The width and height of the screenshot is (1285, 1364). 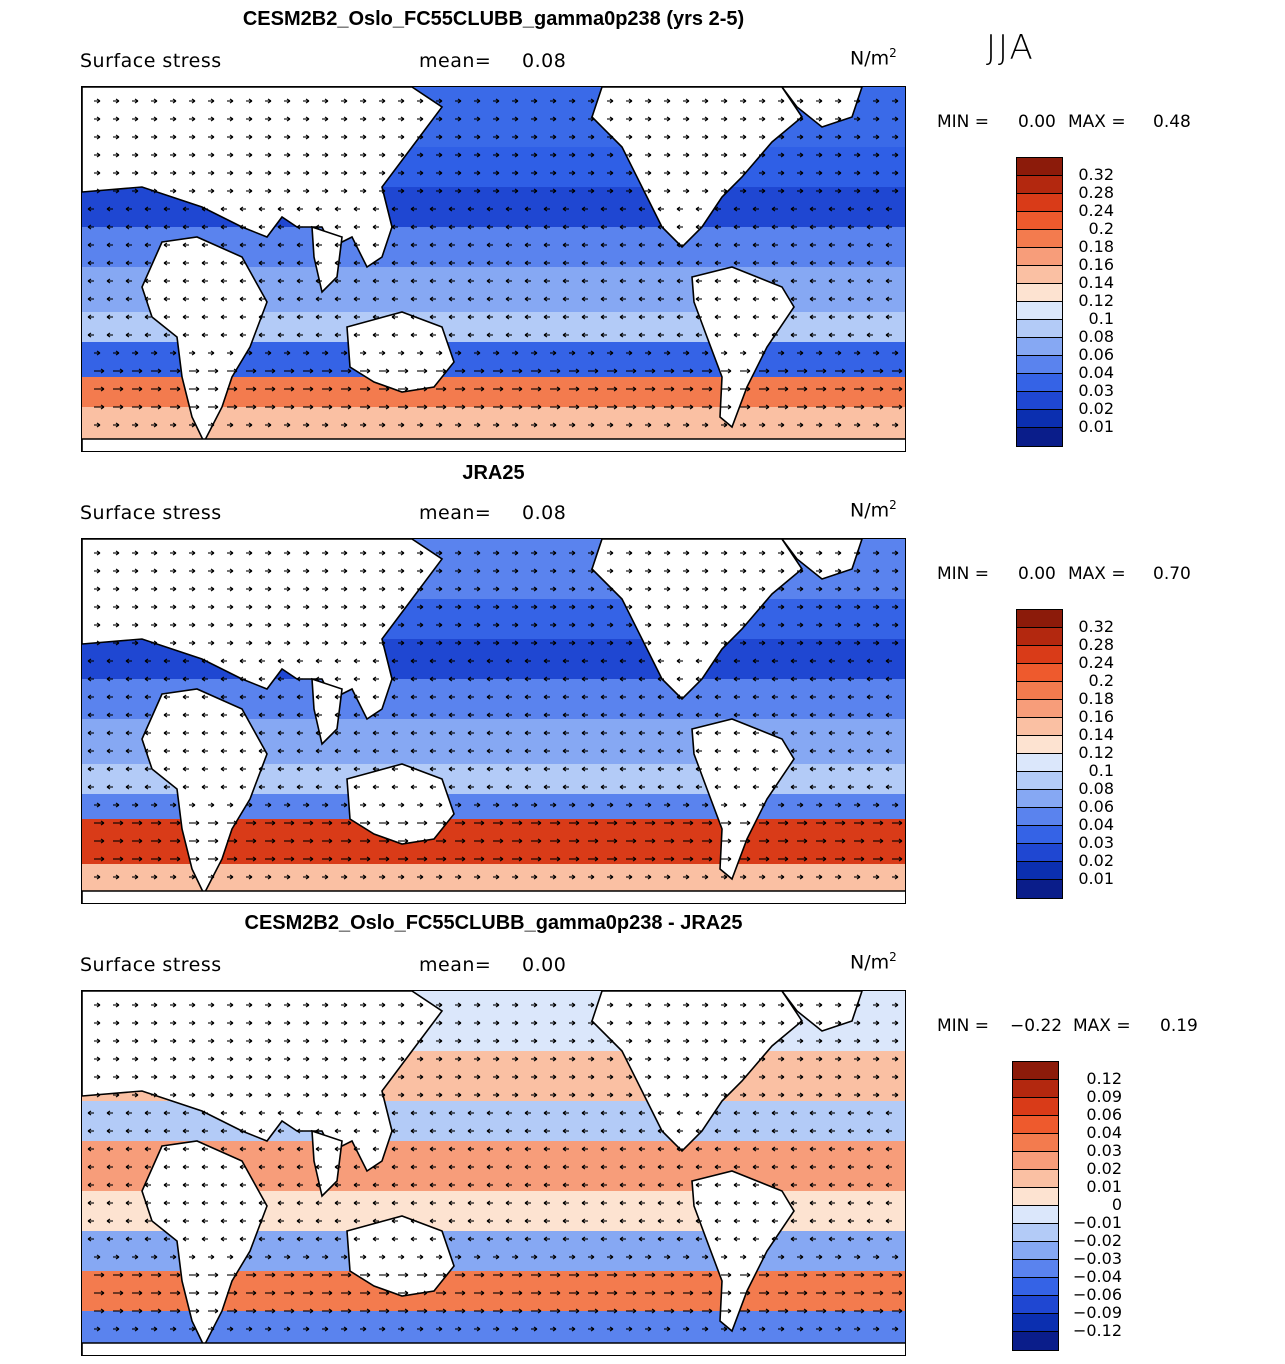 I want to click on panel-3-variable: Surface stress, so click(x=151, y=965).